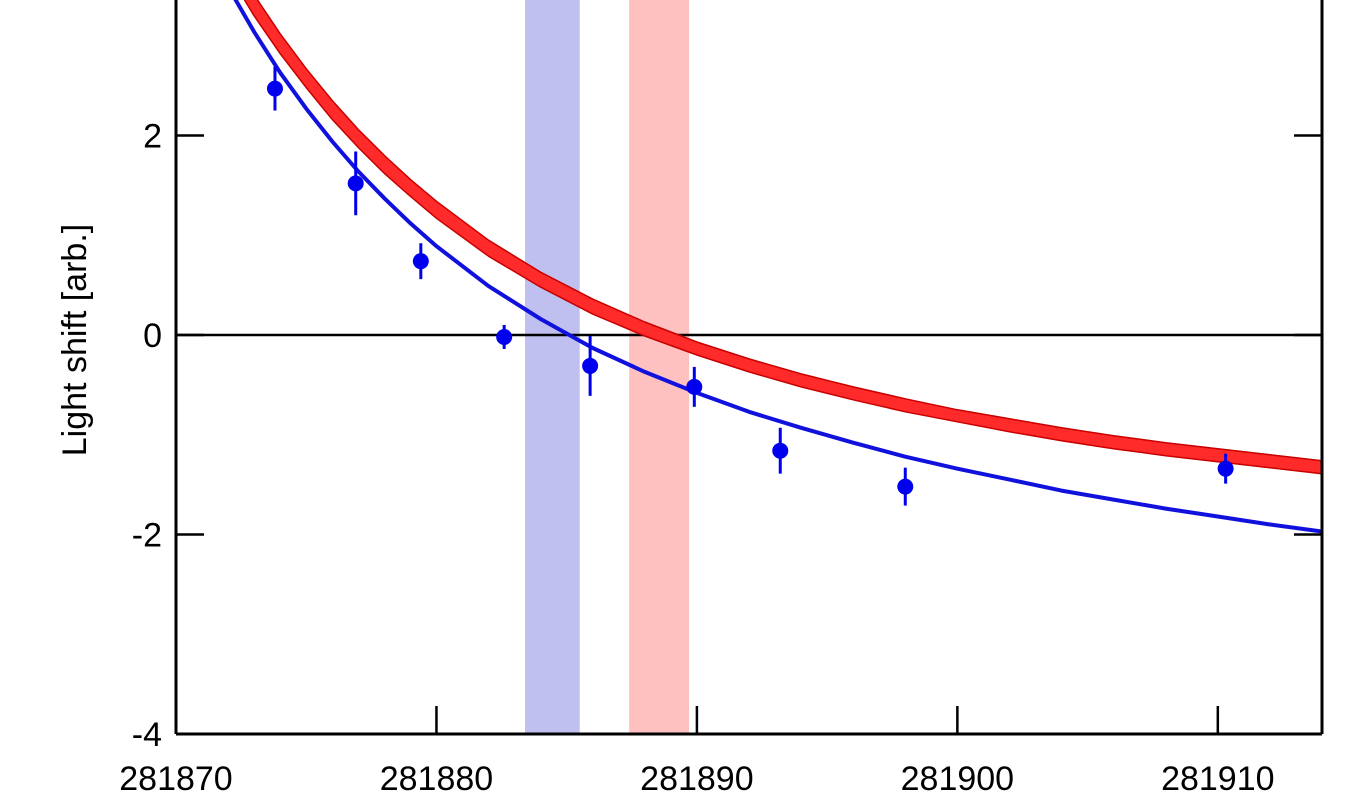 The image size is (1360, 800). I want to click on y-tick-label-4: 2, so click(152, 137).